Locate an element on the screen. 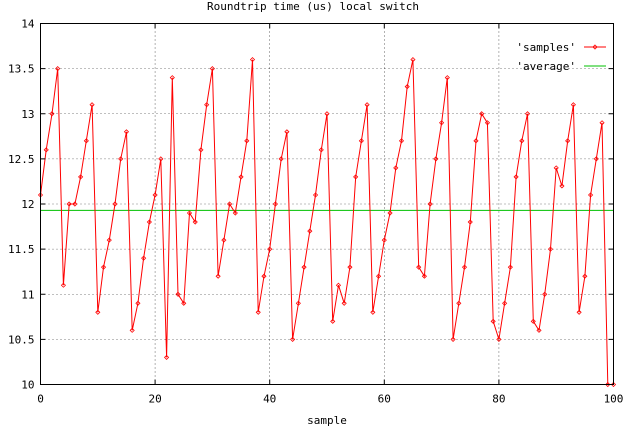 The width and height of the screenshot is (626, 432). y-tick-label: 10.5 is located at coordinates (21, 339).